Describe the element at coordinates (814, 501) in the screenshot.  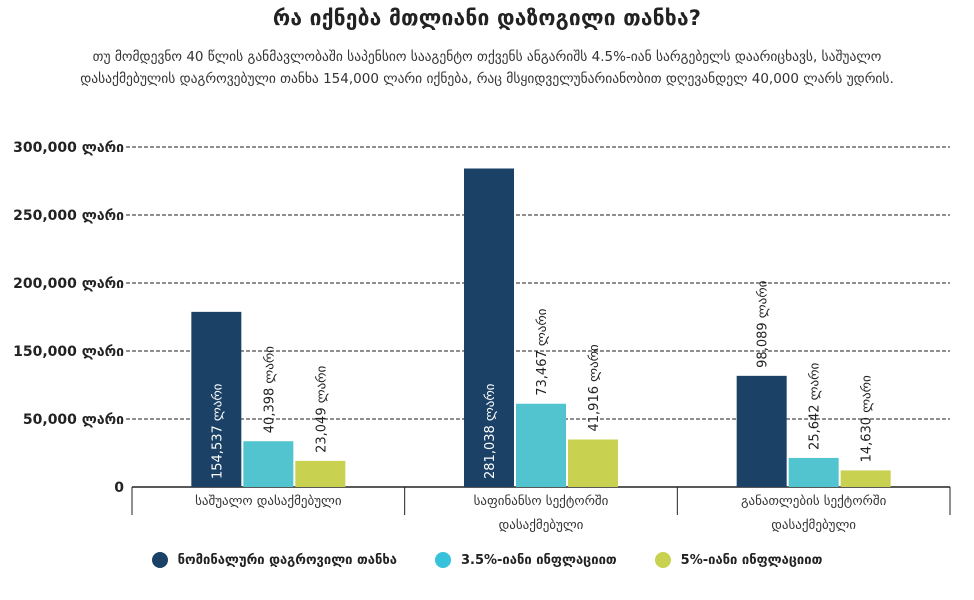
I see `category-label: განათლების სექტორში` at that location.